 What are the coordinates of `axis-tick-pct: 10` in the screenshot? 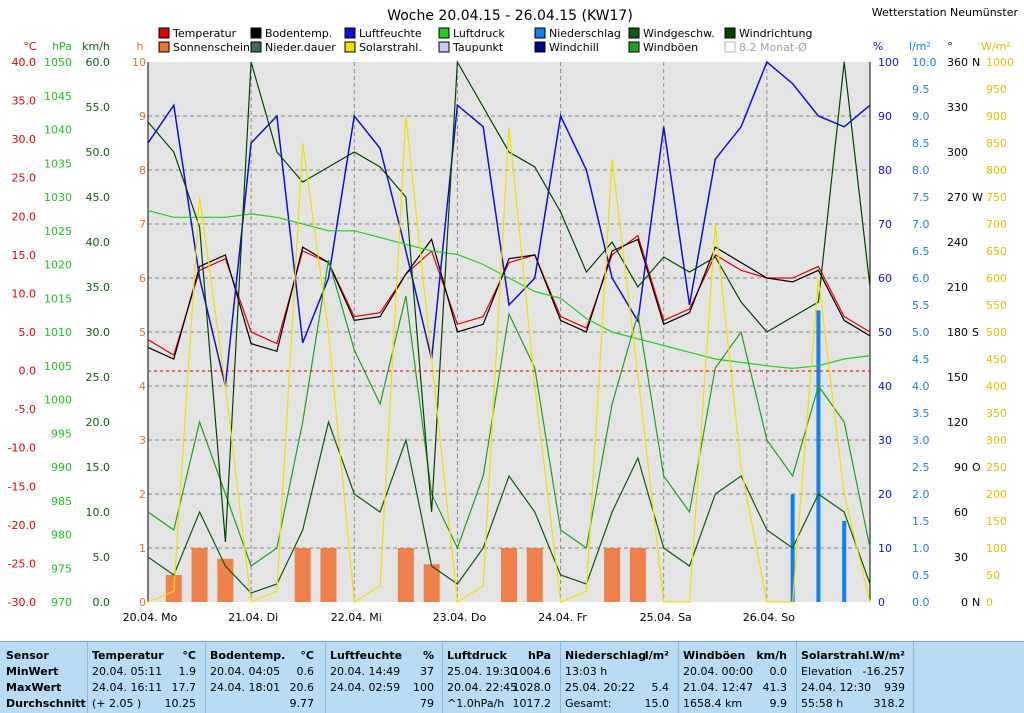 It's located at (885, 548).